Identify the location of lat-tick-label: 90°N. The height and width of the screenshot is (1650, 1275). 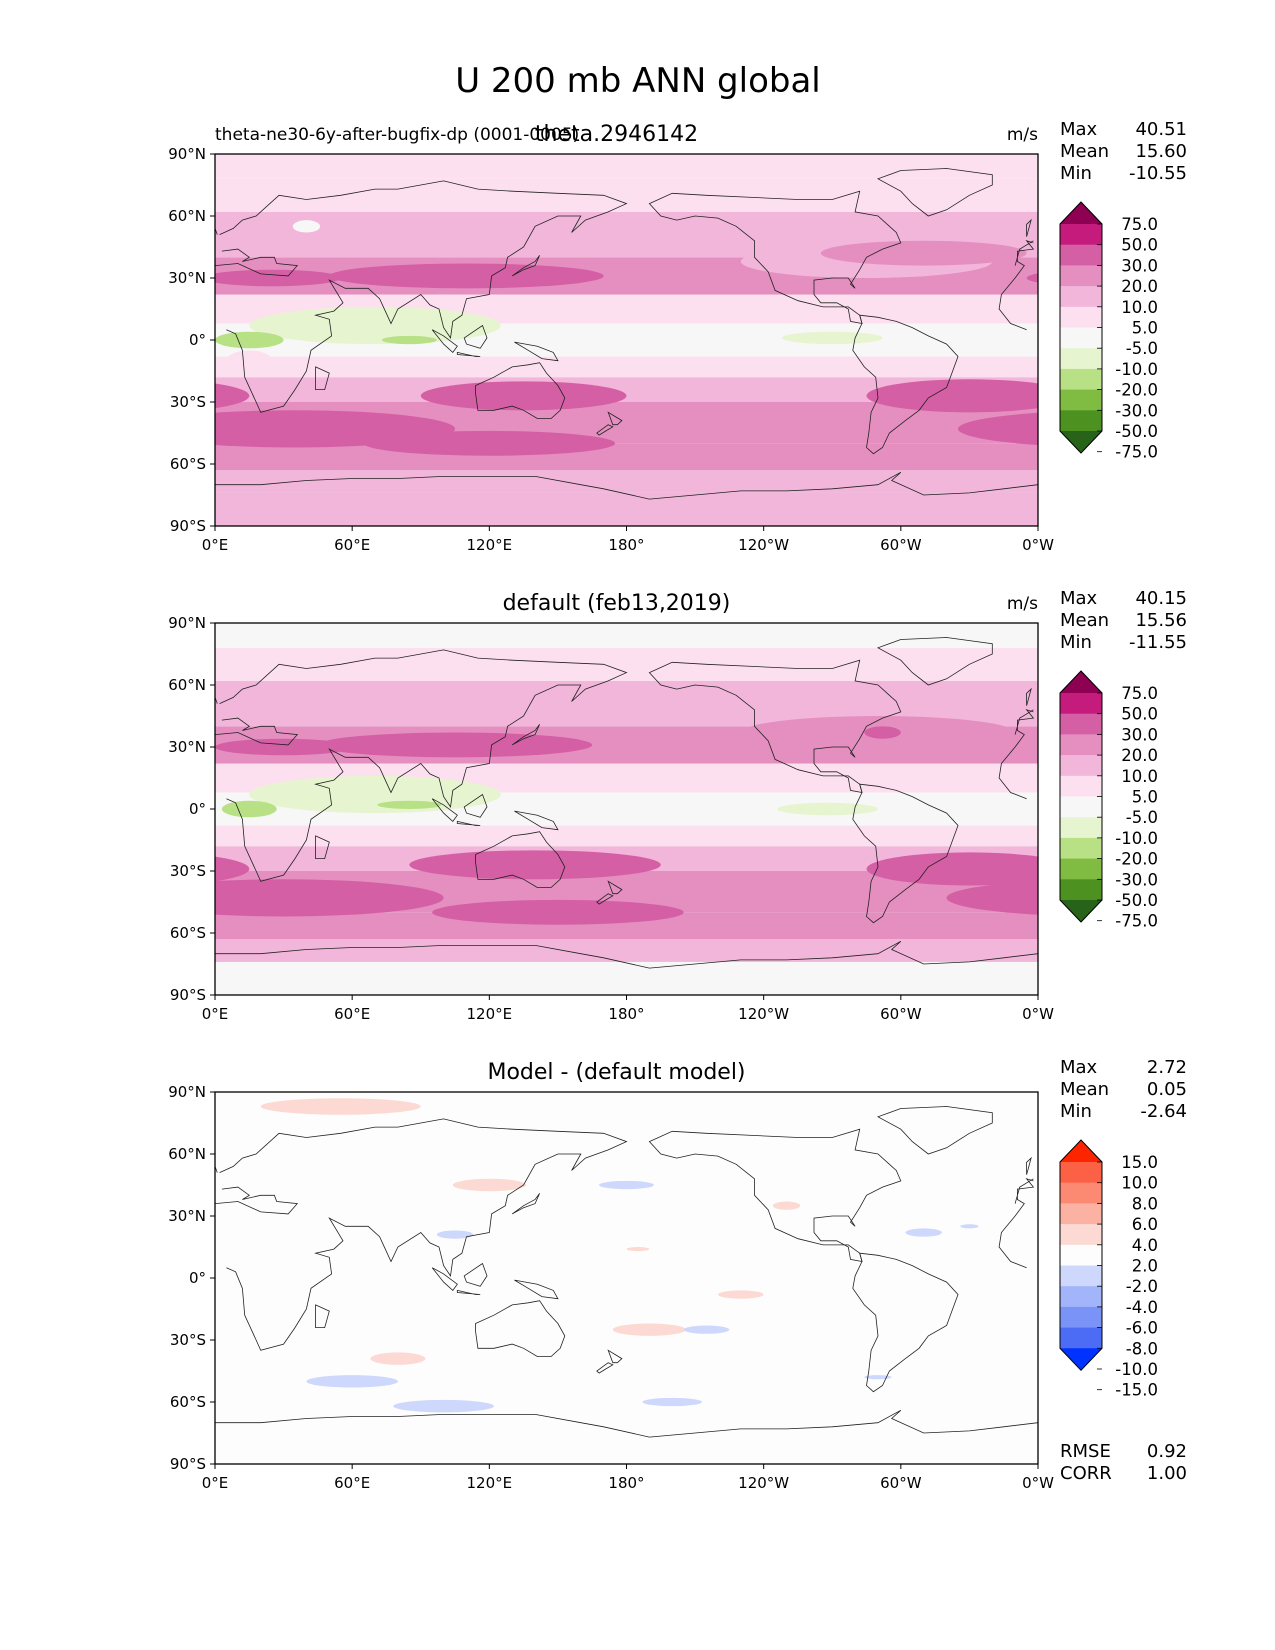
(187, 1092).